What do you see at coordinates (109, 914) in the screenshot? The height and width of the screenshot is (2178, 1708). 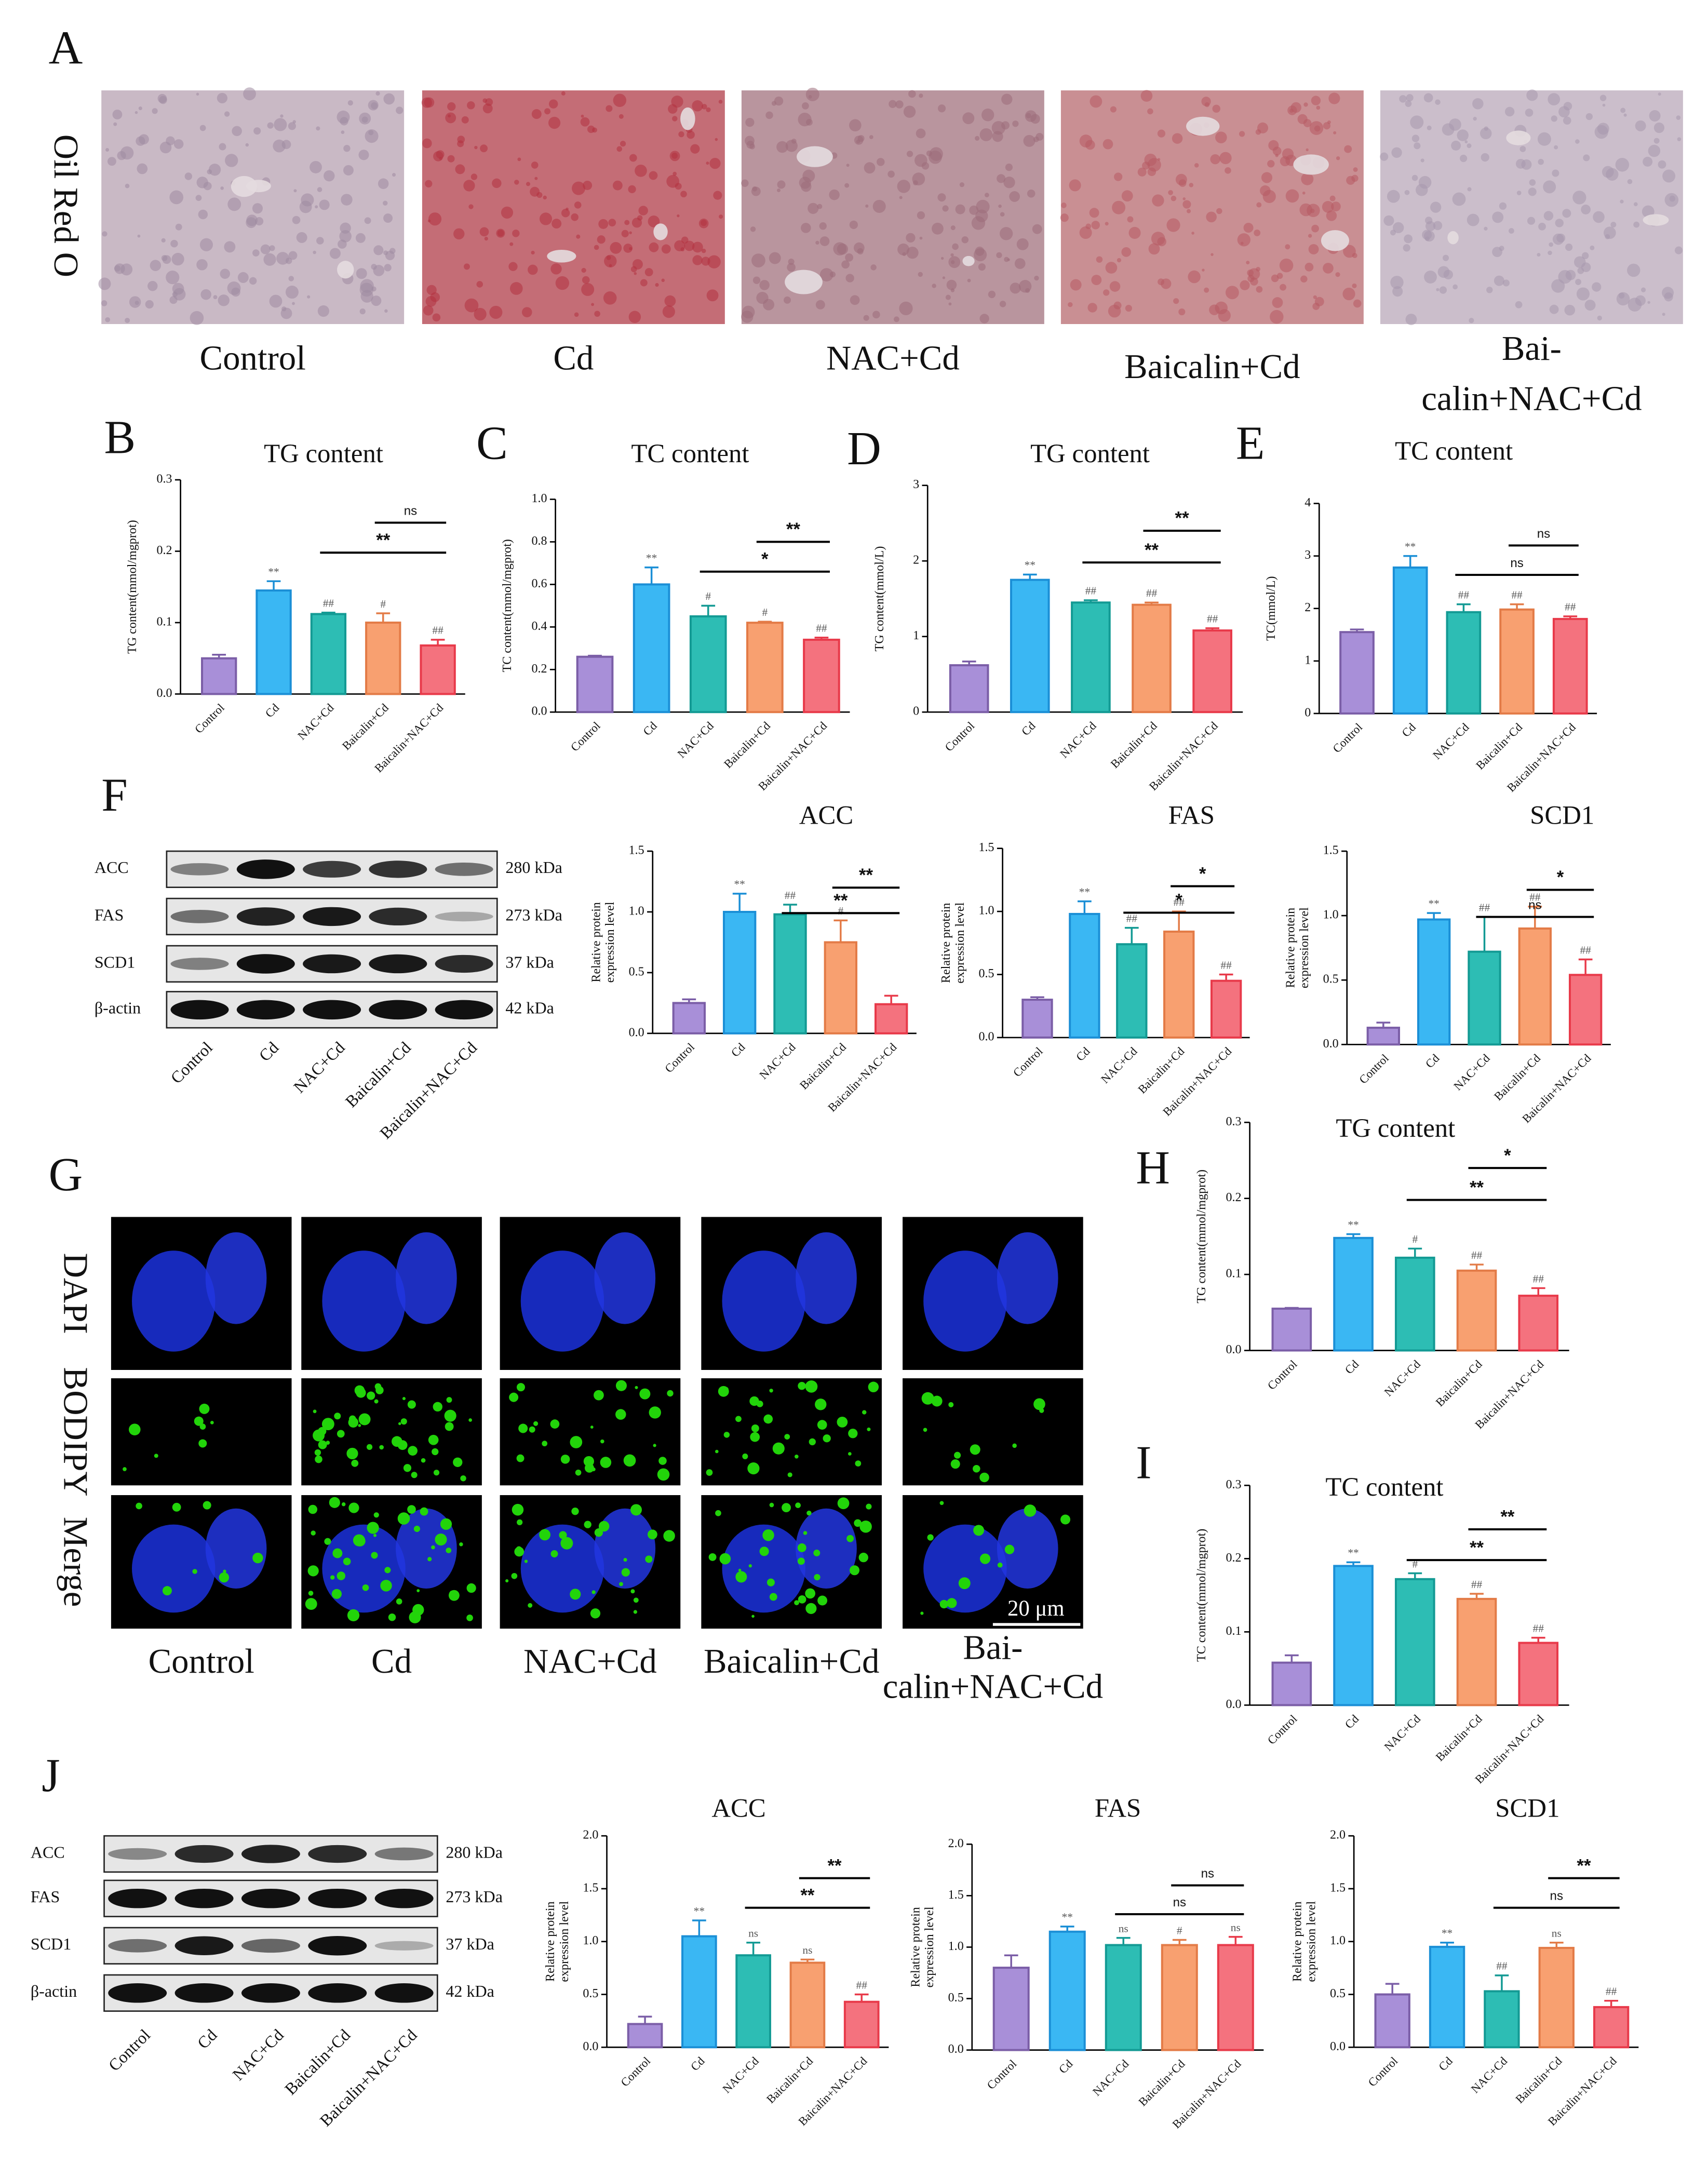 I see `protein-label: FAS` at bounding box center [109, 914].